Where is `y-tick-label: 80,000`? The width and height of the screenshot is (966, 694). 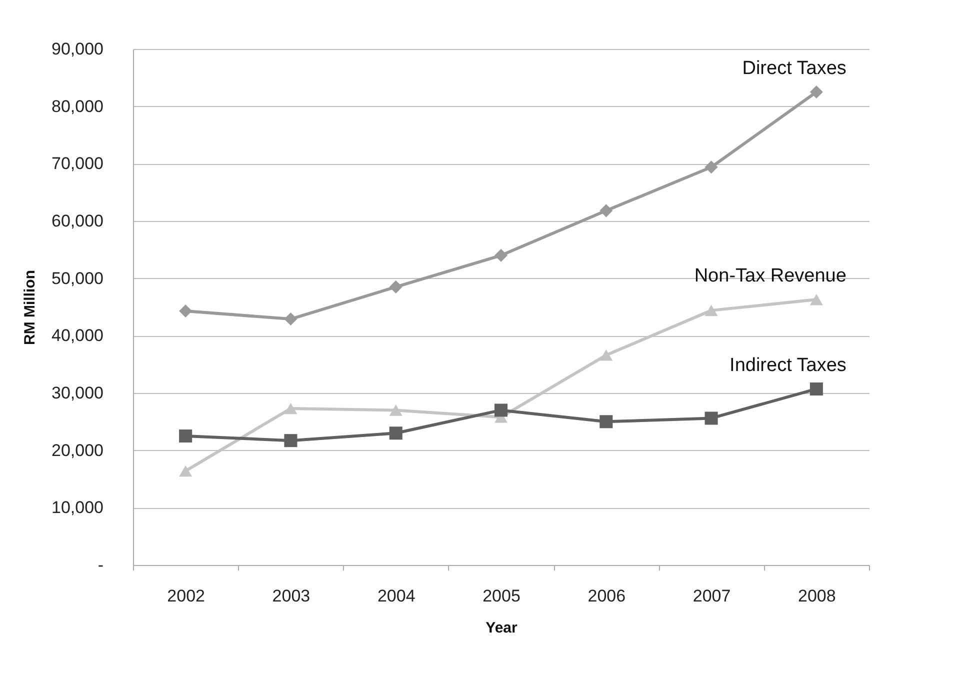 y-tick-label: 80,000 is located at coordinates (78, 106).